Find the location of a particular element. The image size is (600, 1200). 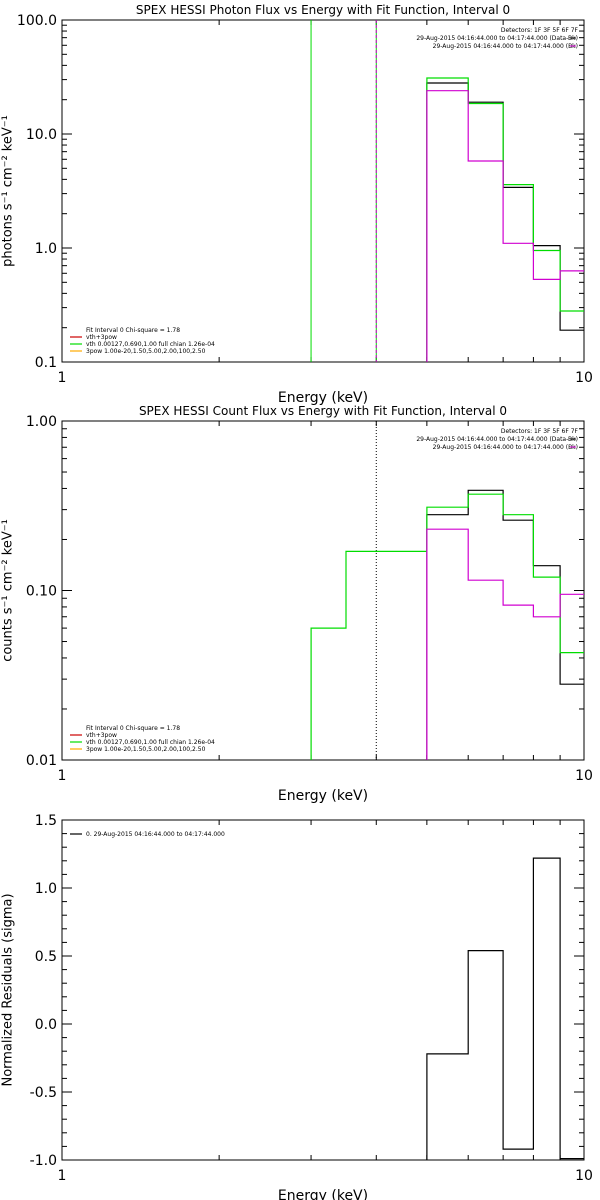

y-tick-label: 100.0 is located at coordinates (37, 21).